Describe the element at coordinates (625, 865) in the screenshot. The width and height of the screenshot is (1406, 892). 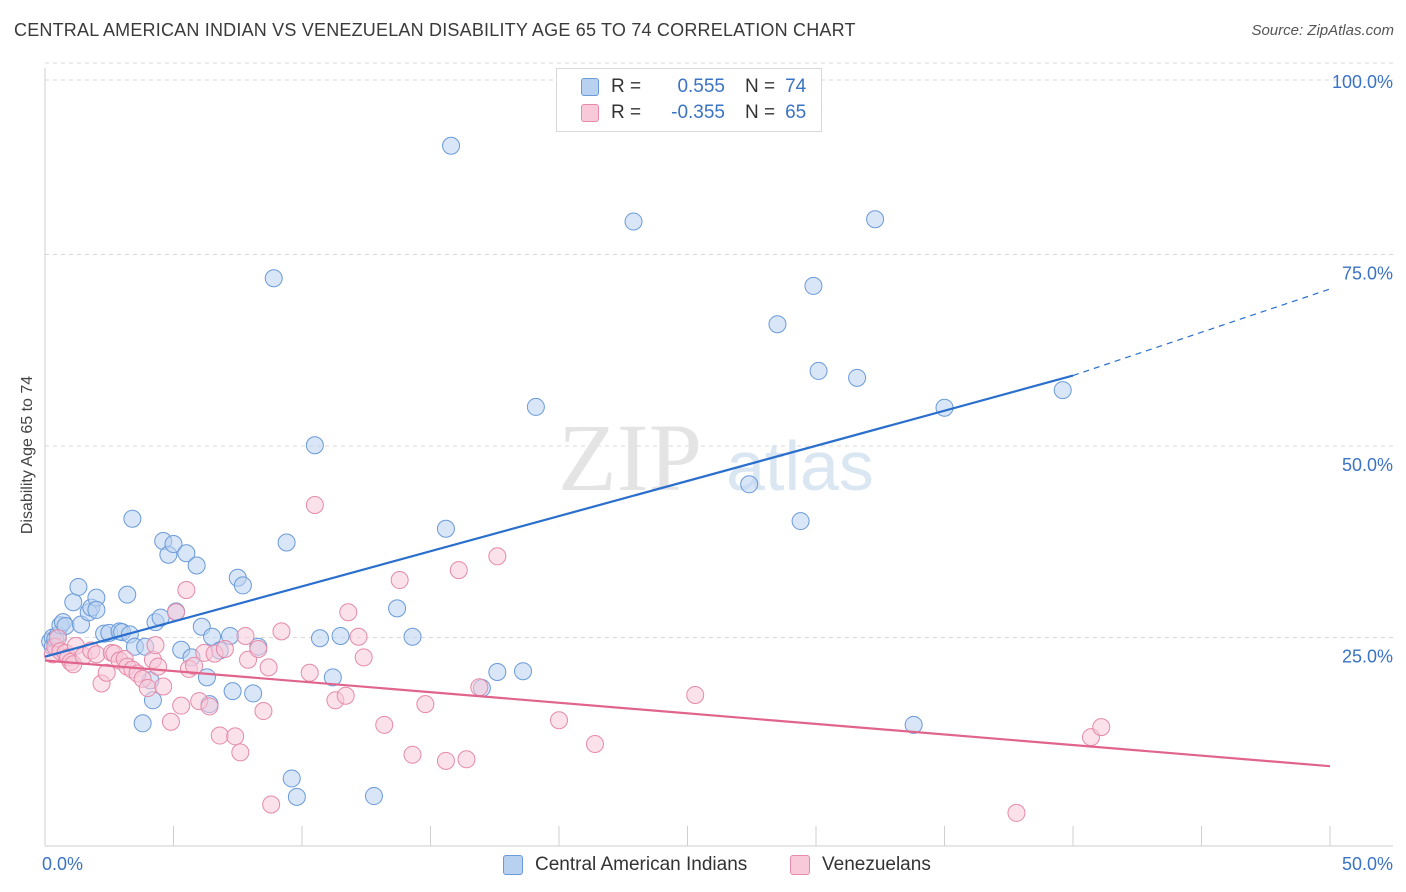
I see `bottom-legend-central-american-indians: Central American Indians` at that location.